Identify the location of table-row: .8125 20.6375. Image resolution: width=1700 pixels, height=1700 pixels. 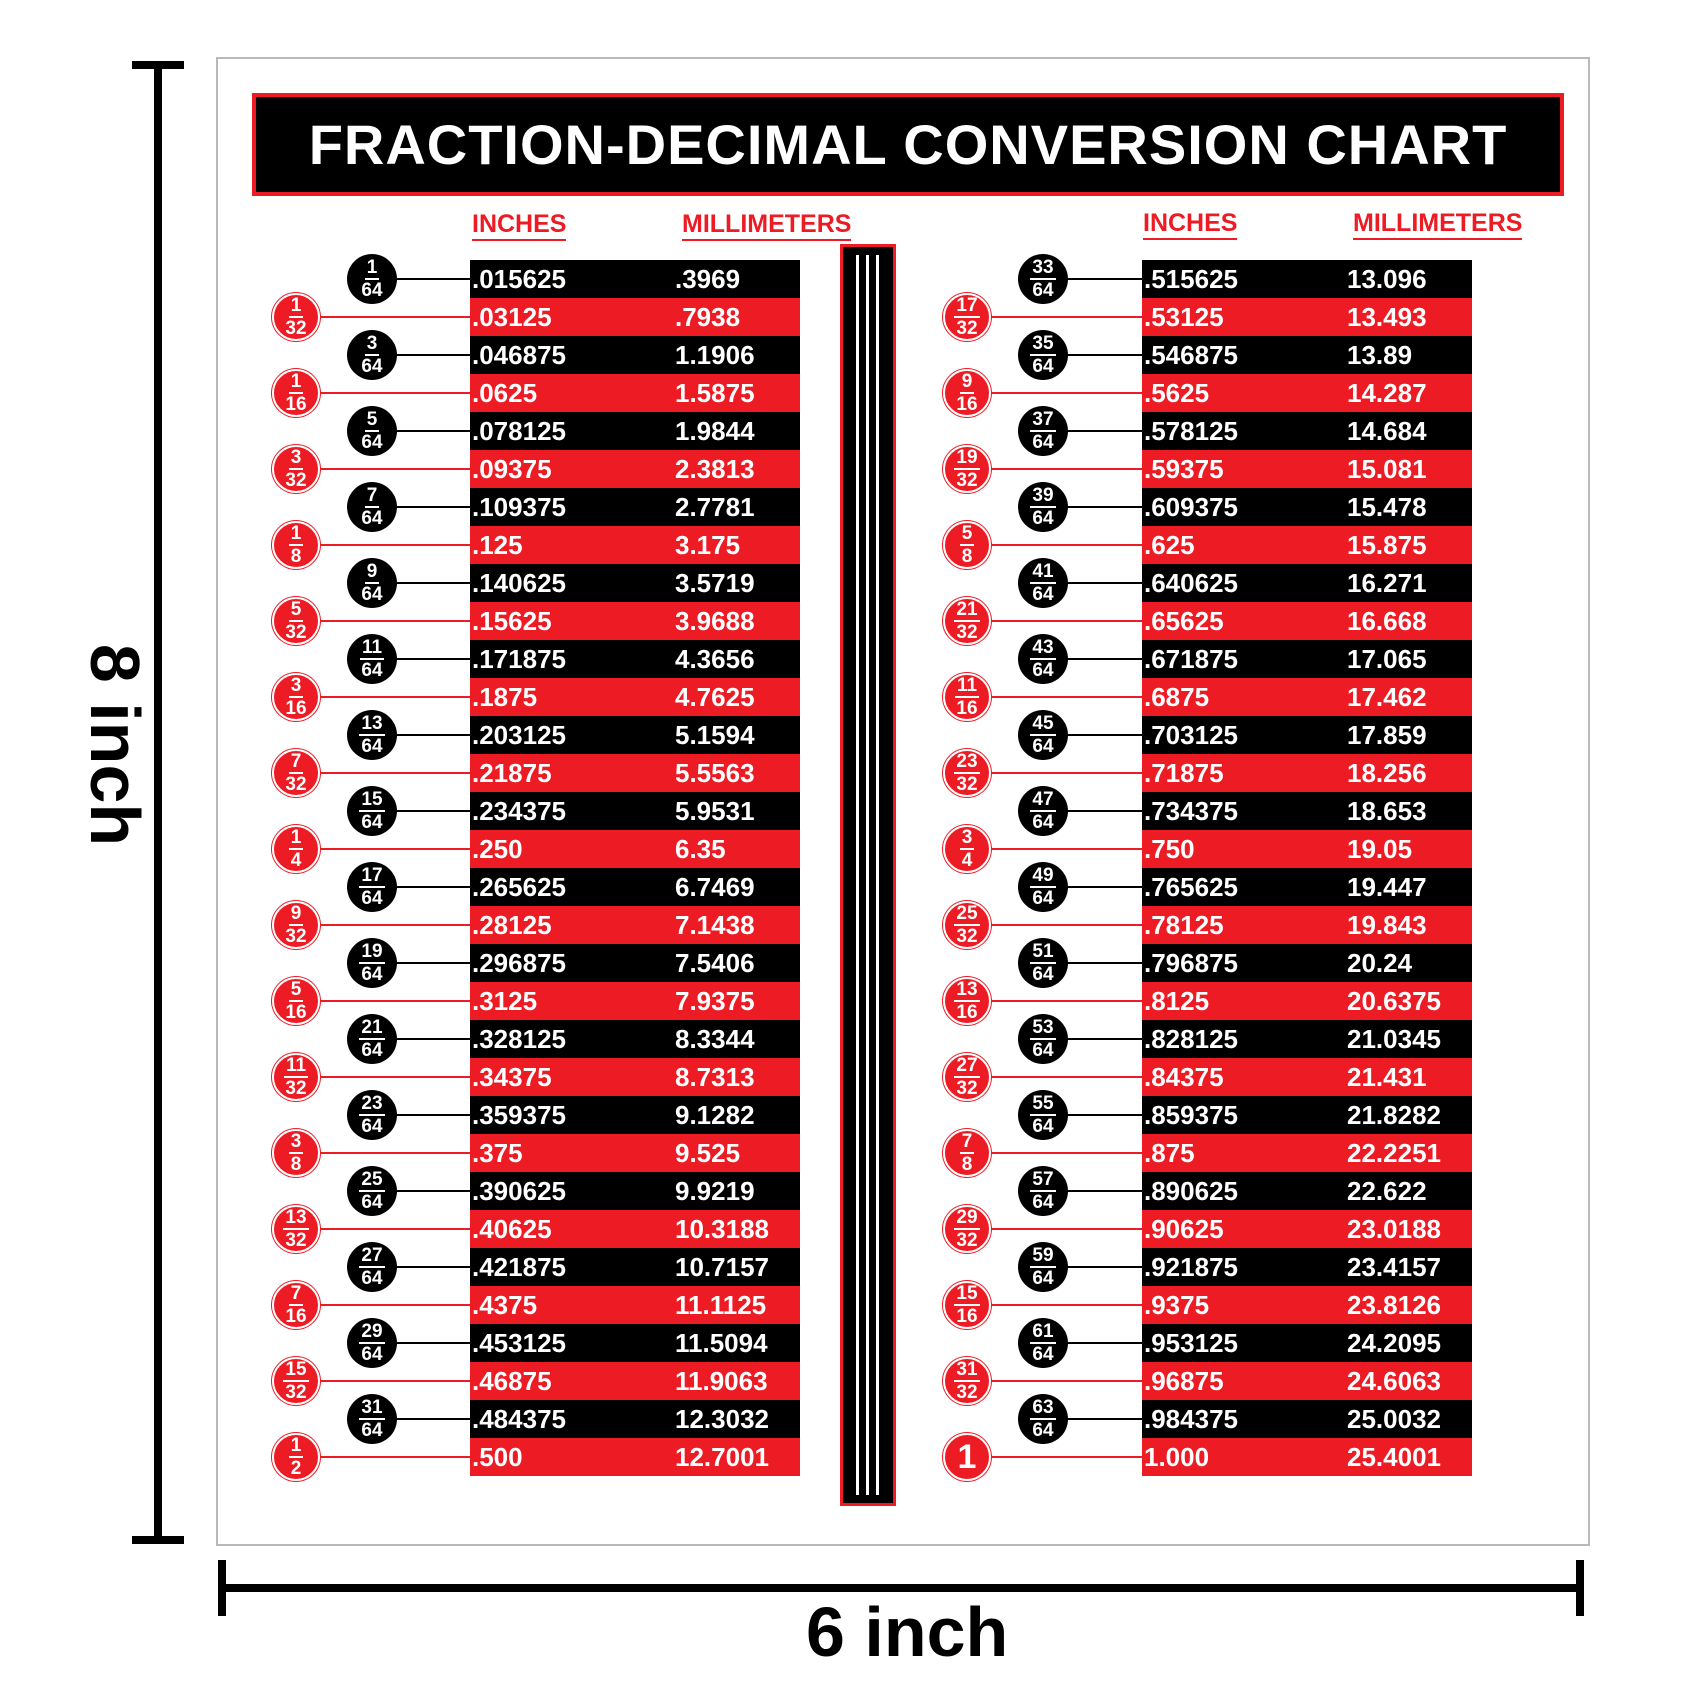
(1307, 1001).